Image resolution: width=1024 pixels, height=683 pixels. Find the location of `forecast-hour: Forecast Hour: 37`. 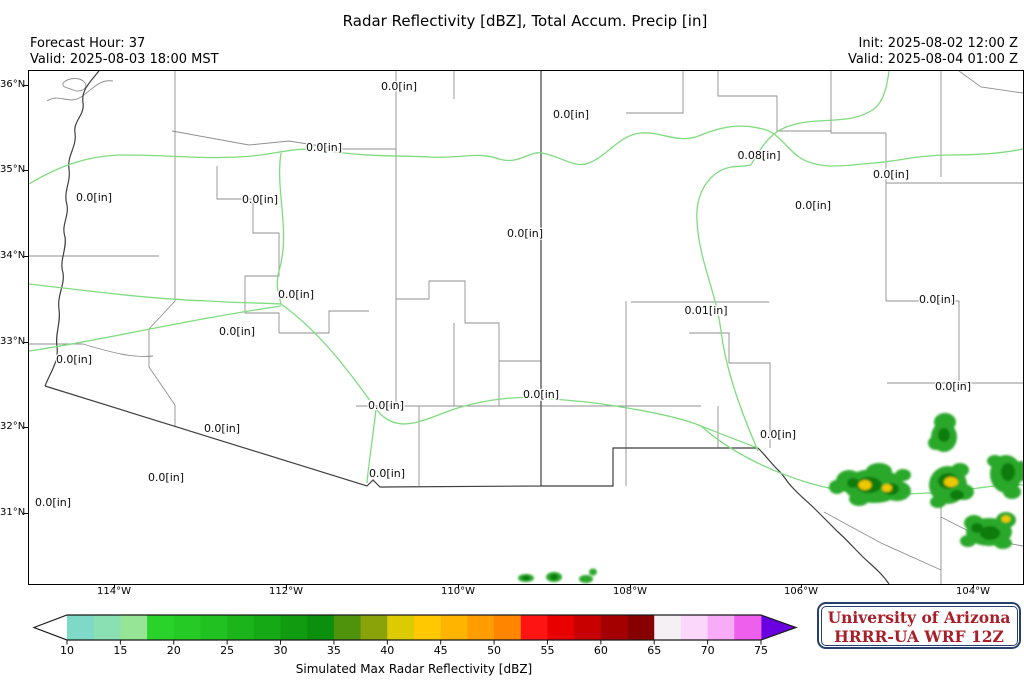

forecast-hour: Forecast Hour: 37 is located at coordinates (88, 43).